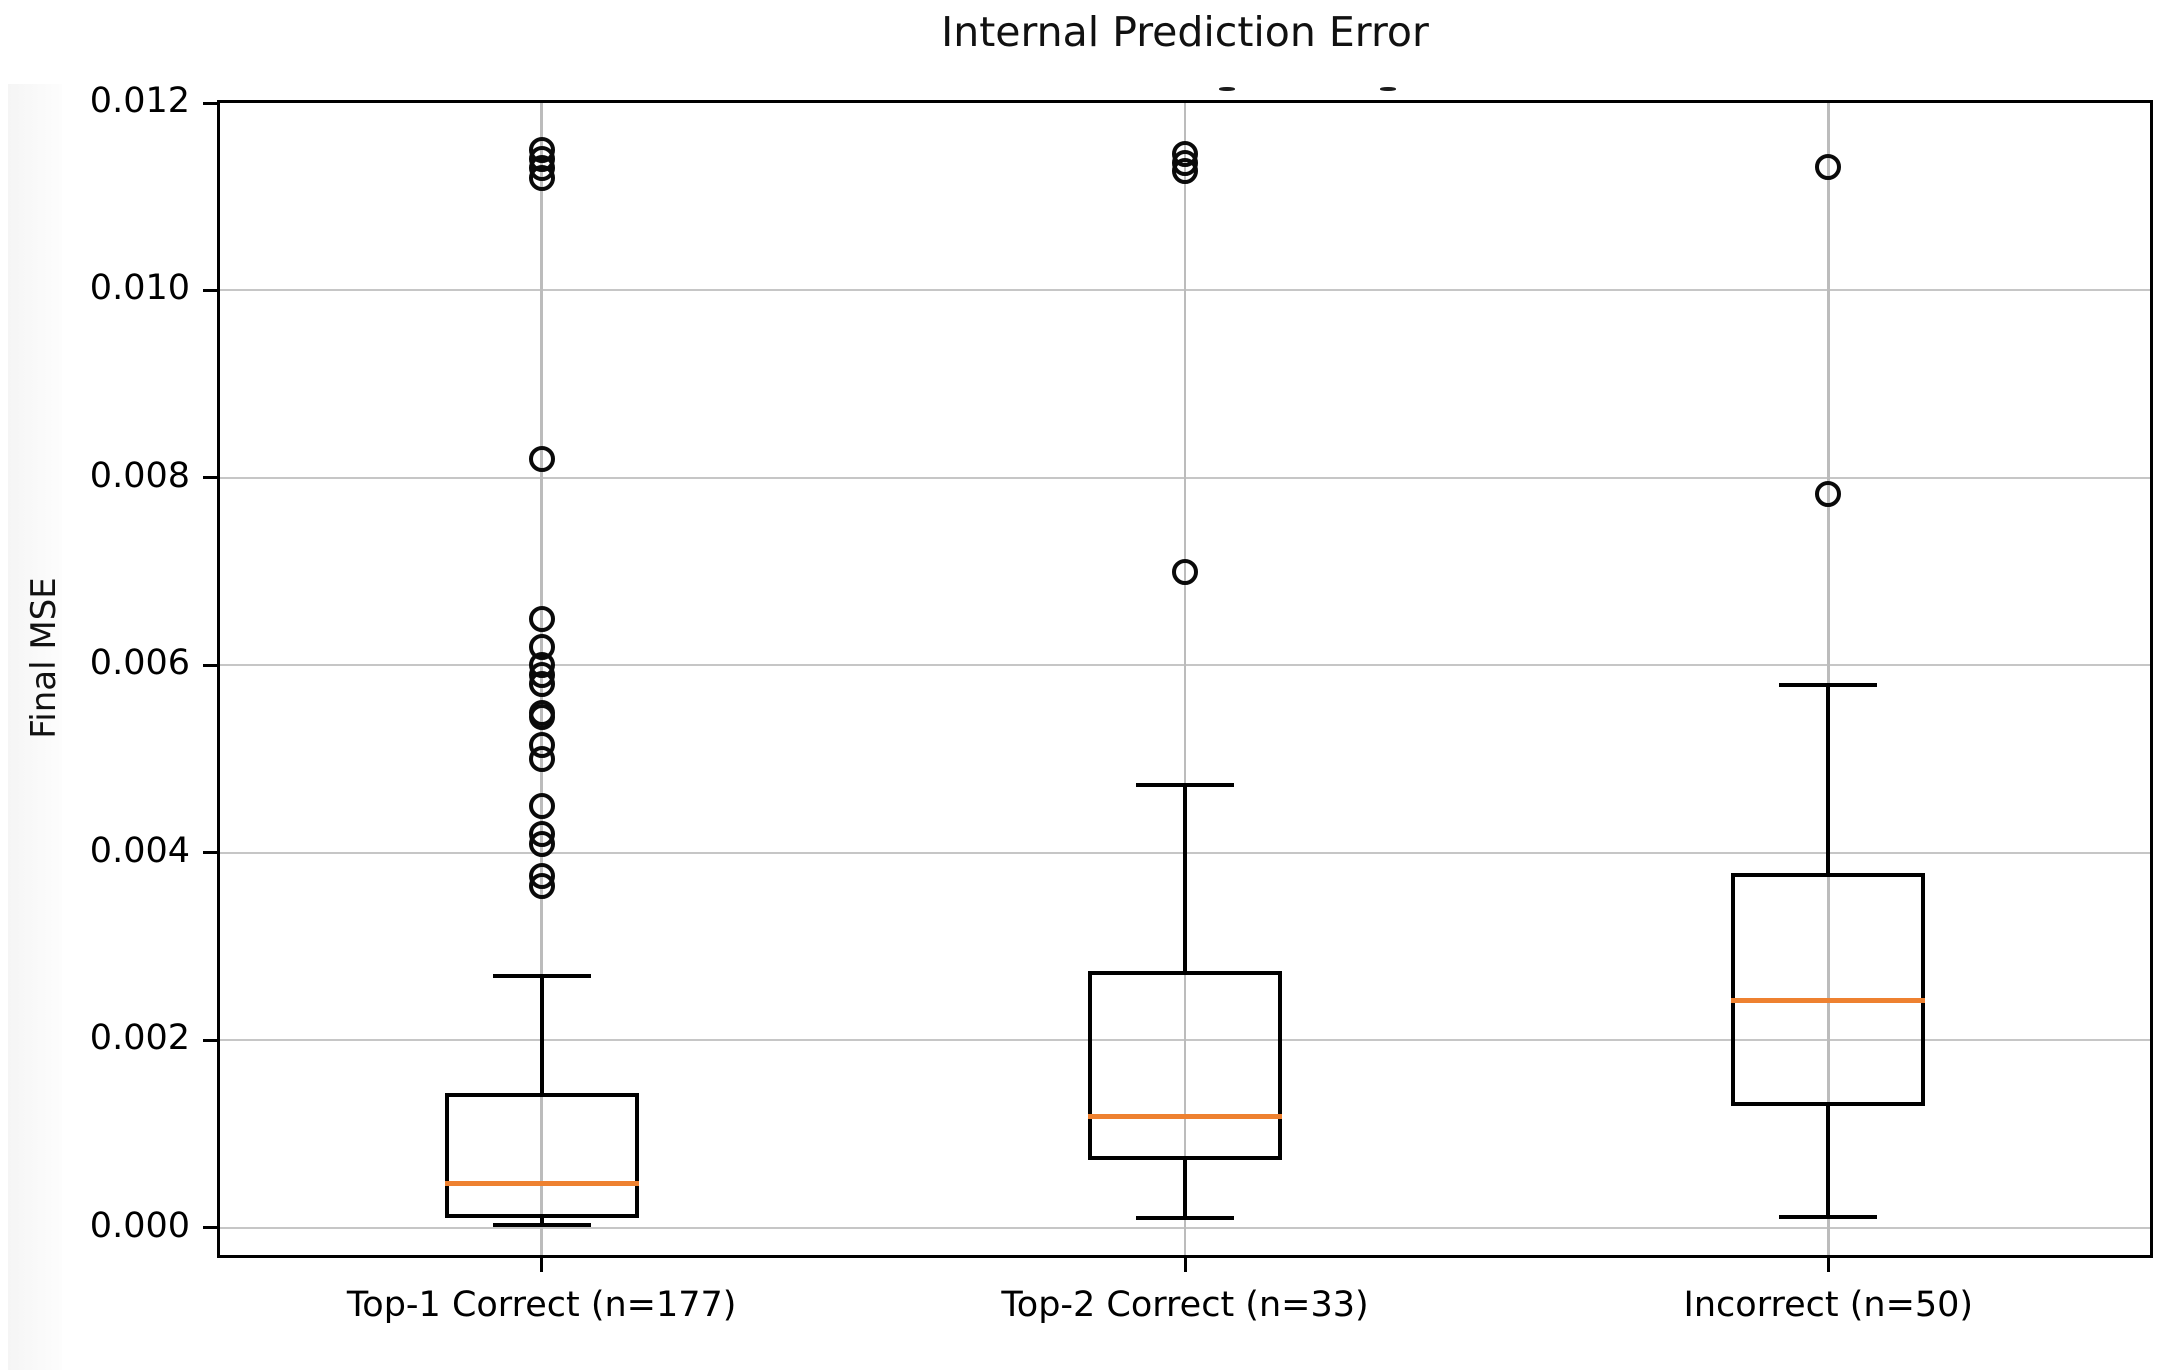  I want to click on y-tick-label: 0.000, so click(139, 1225).